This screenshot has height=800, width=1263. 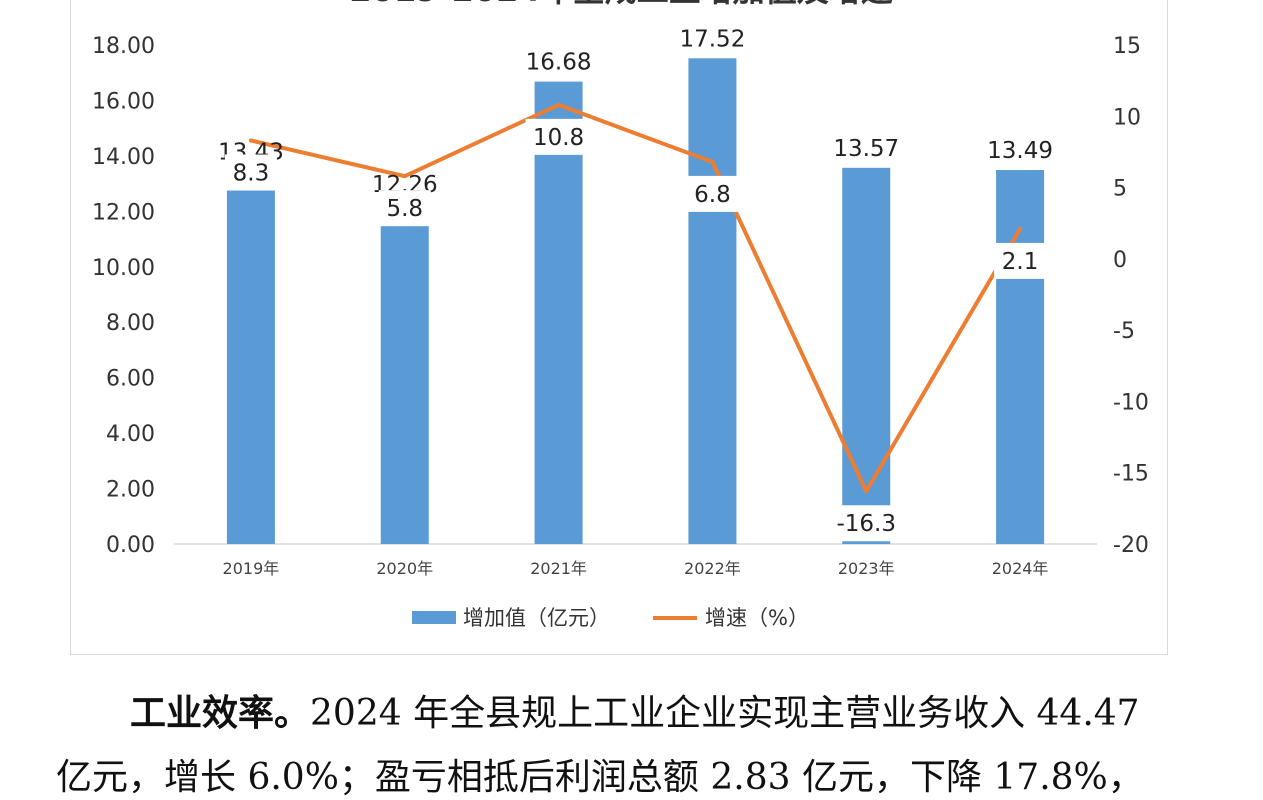 I want to click on line-value-label: 6.8, so click(x=712, y=195).